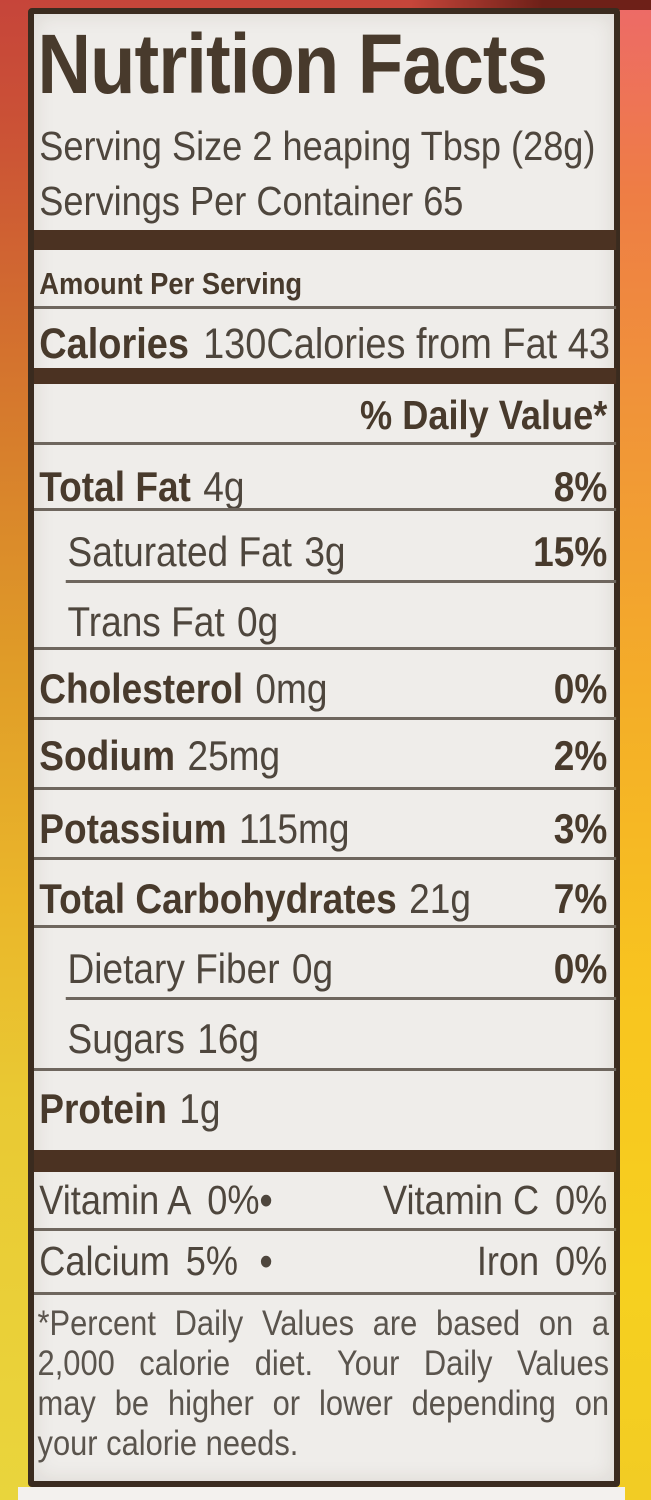 The width and height of the screenshot is (651, 1500). I want to click on nutrient-row-sugars: Sugars 16g, so click(338, 1039).